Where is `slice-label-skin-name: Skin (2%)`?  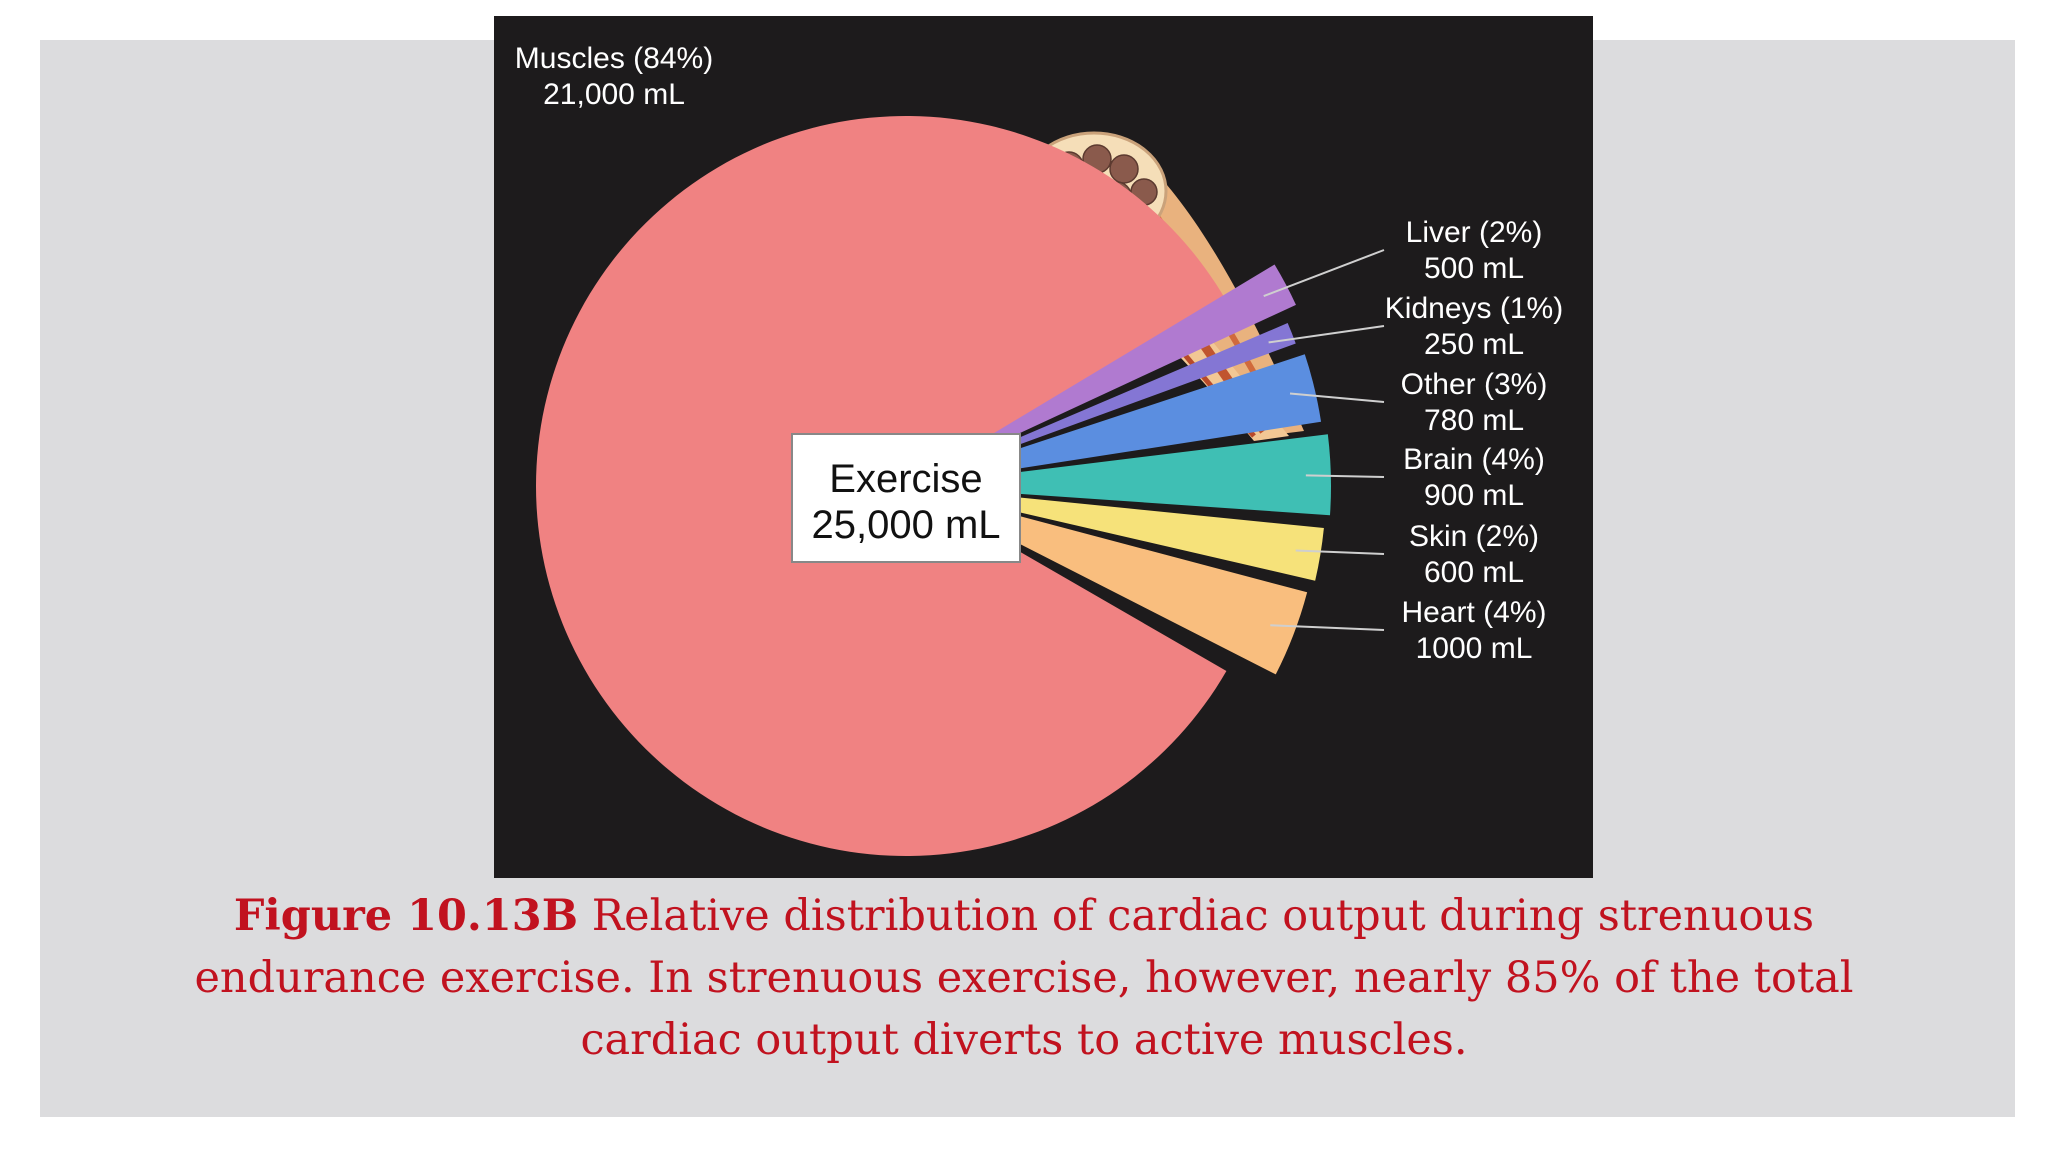
slice-label-skin-name: Skin (2%) is located at coordinates (1474, 536).